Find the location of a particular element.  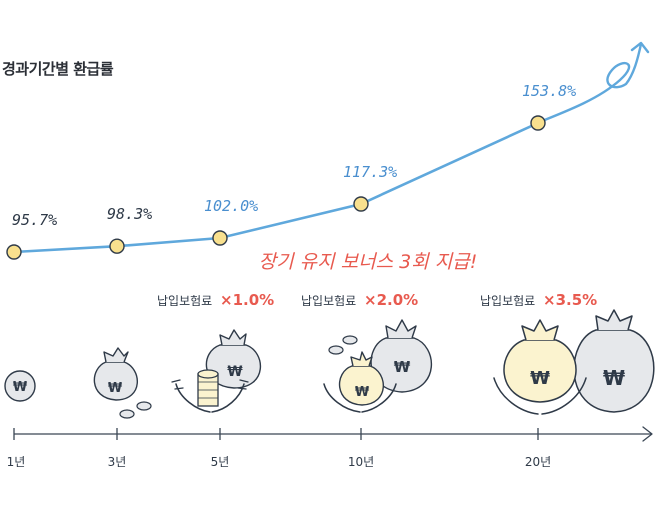

x-axis-ticks is located at coordinates (276, 434).